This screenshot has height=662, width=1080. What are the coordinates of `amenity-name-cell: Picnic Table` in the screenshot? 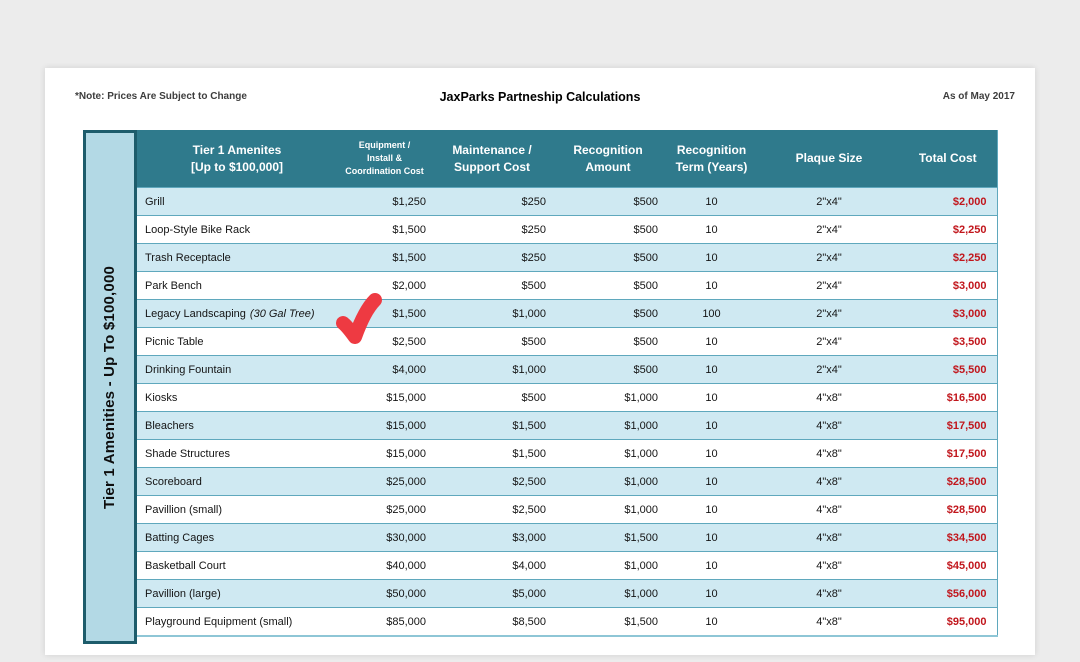 It's located at (237, 341).